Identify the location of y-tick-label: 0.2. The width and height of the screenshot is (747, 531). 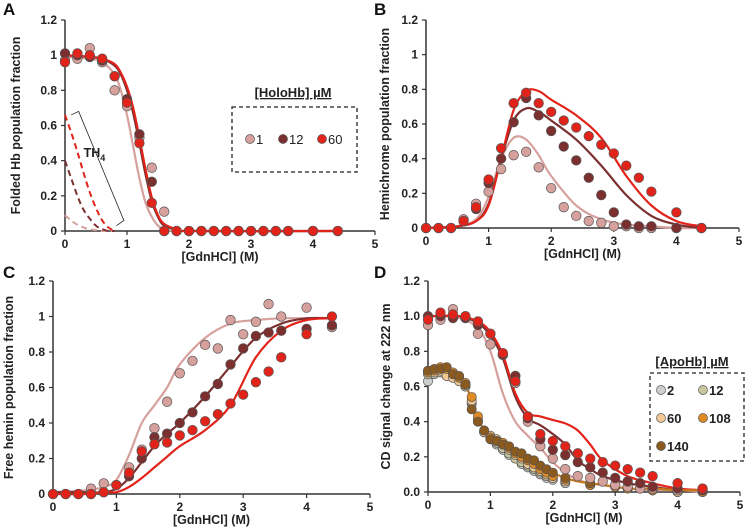
(48, 196).